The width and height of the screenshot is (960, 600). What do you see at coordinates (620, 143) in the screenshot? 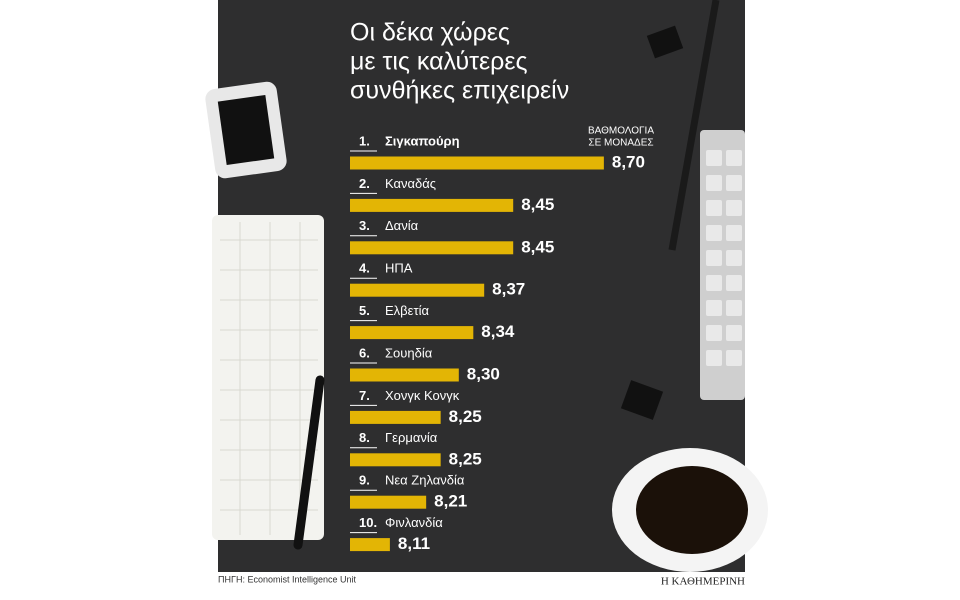
I see `value-header-line: ΣΕ ΜΟΝΑΔΕΣ` at bounding box center [620, 143].